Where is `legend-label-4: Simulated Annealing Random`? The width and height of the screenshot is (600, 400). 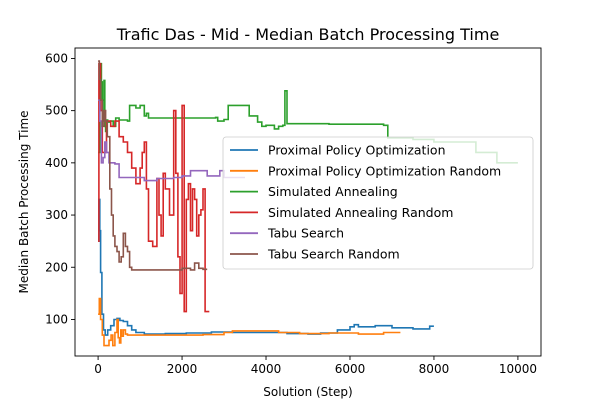
legend-label-4: Simulated Annealing Random is located at coordinates (360, 212).